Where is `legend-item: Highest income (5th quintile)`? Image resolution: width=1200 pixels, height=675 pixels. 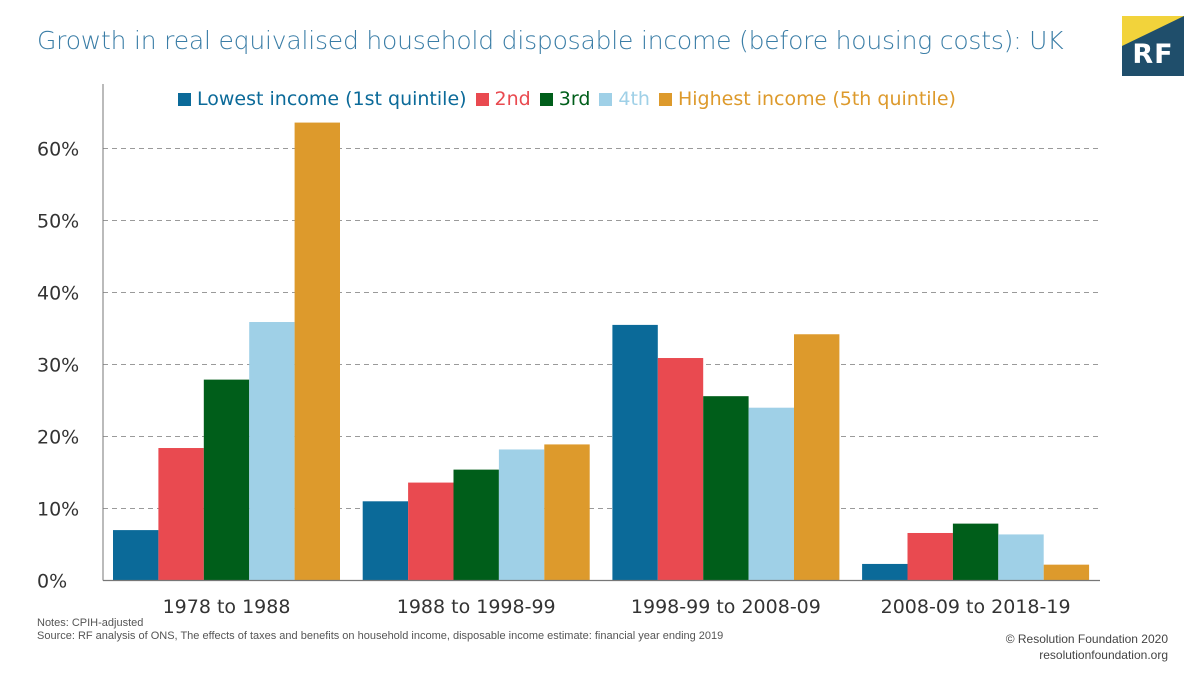
legend-item: Highest income (5th quintile) is located at coordinates (807, 99).